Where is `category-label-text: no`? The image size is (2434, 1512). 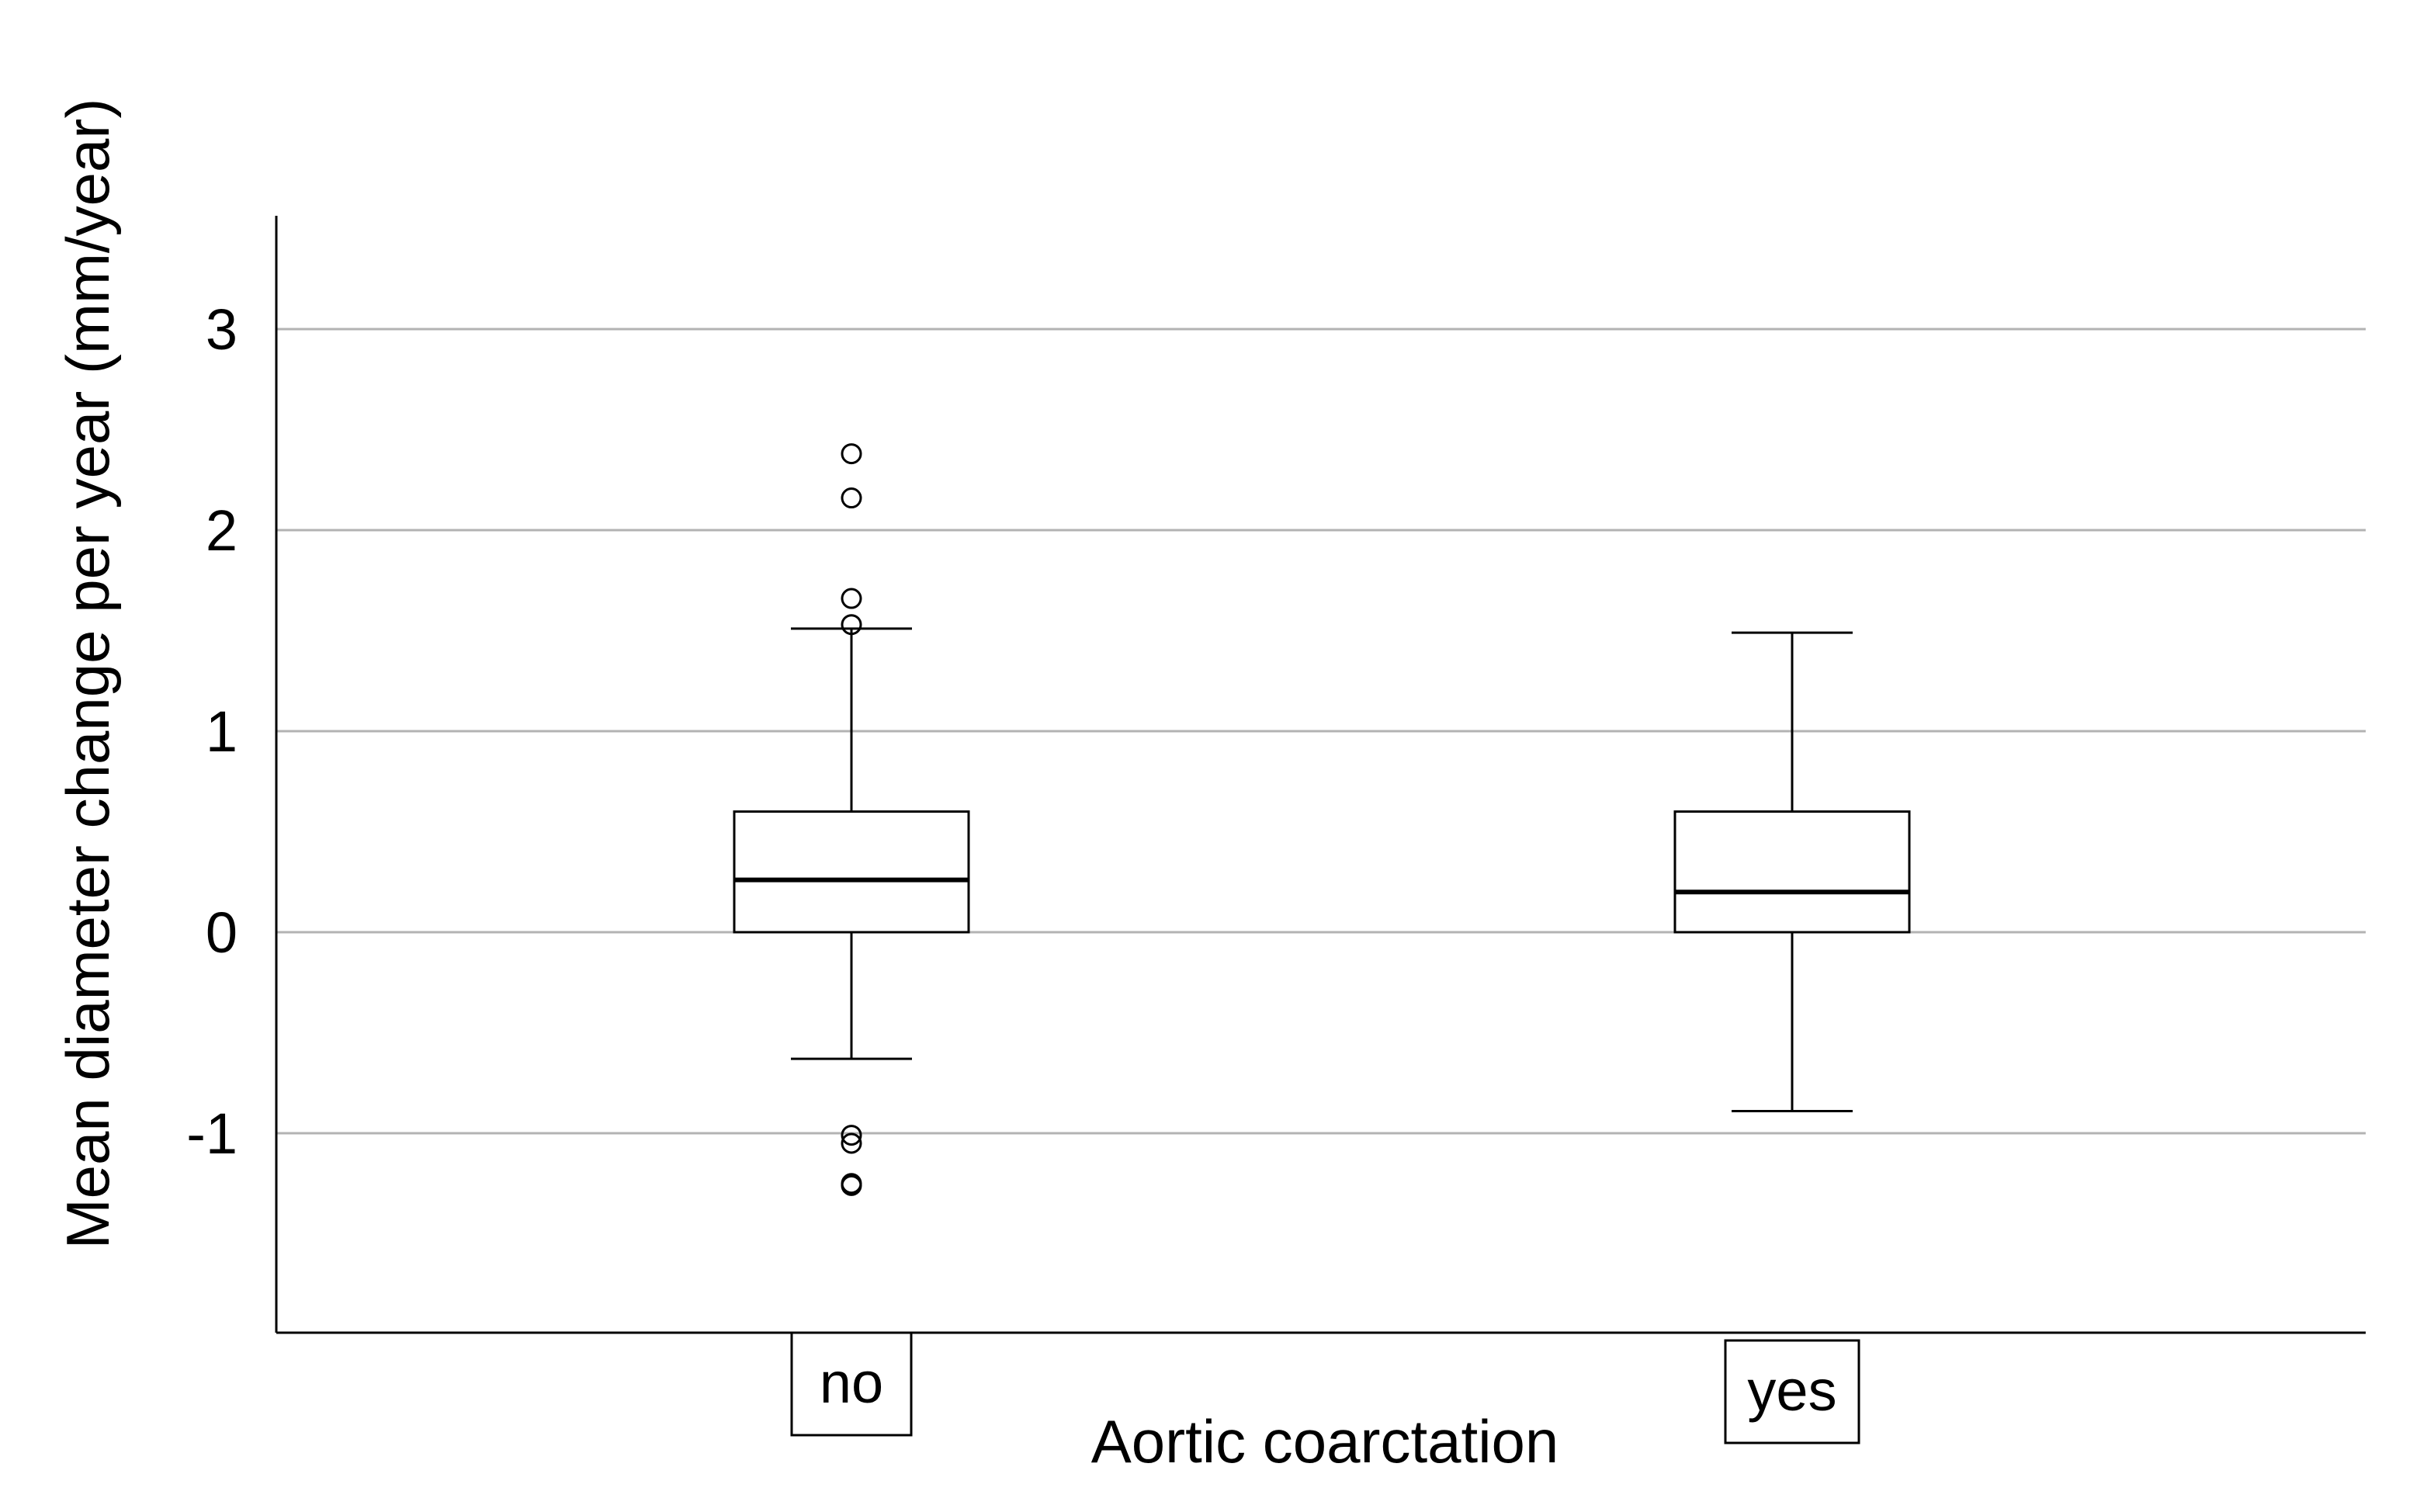 category-label-text: no is located at coordinates (852, 1383).